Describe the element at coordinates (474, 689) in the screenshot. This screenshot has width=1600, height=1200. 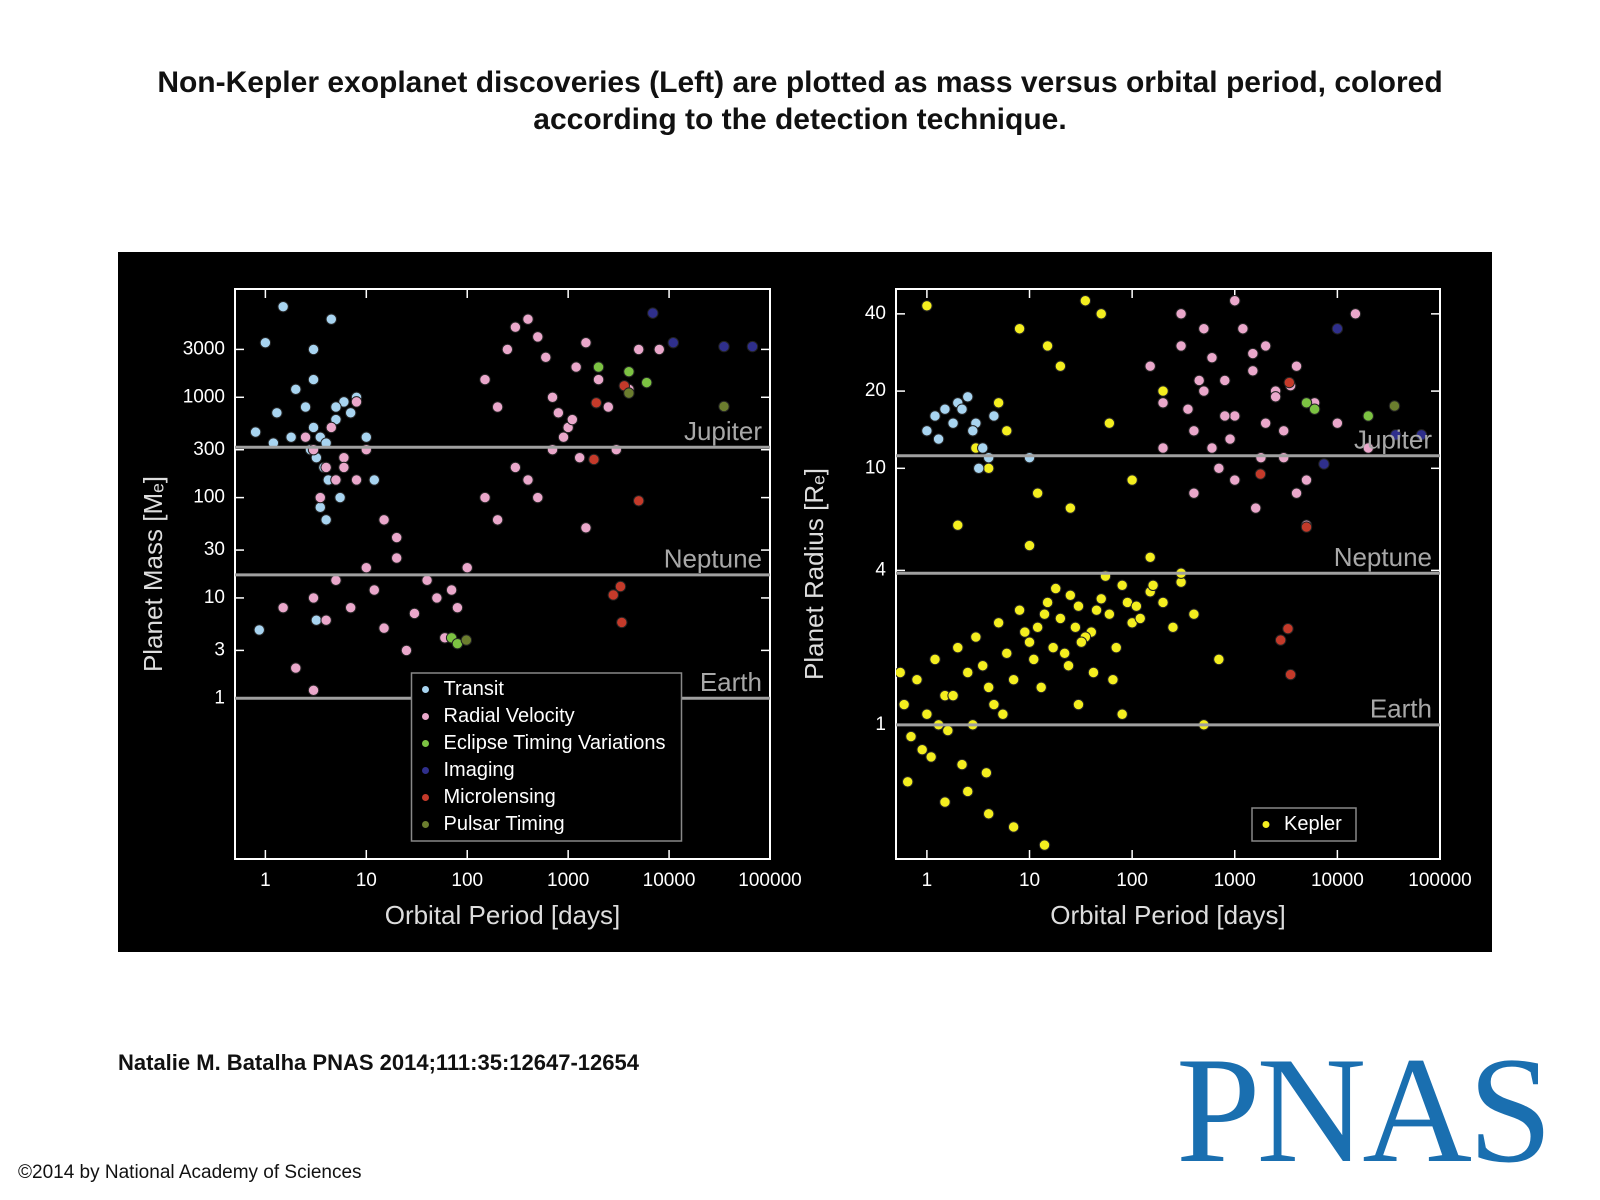
I see `legend-label: Transit` at that location.